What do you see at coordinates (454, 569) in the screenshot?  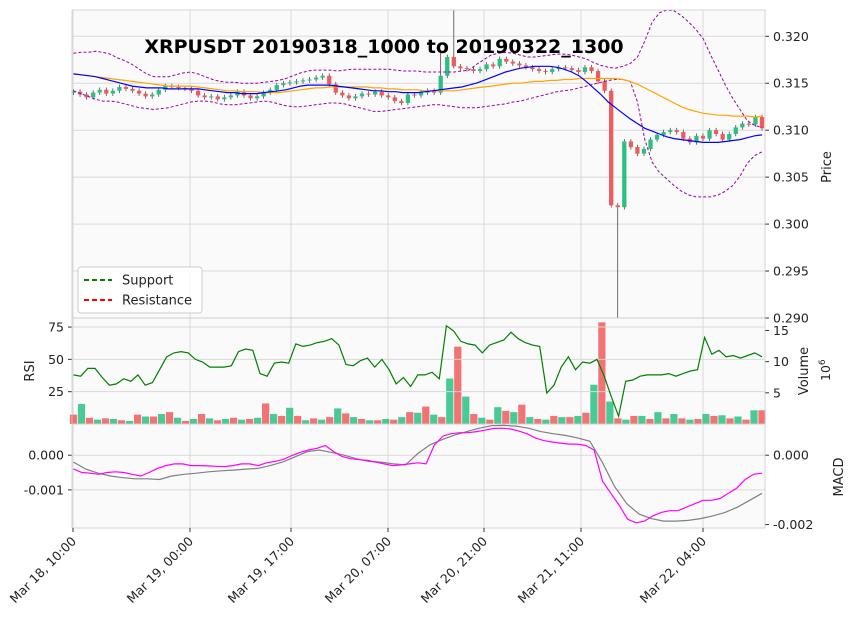 I see `x-tick-label: Mar 20, 21:00` at bounding box center [454, 569].